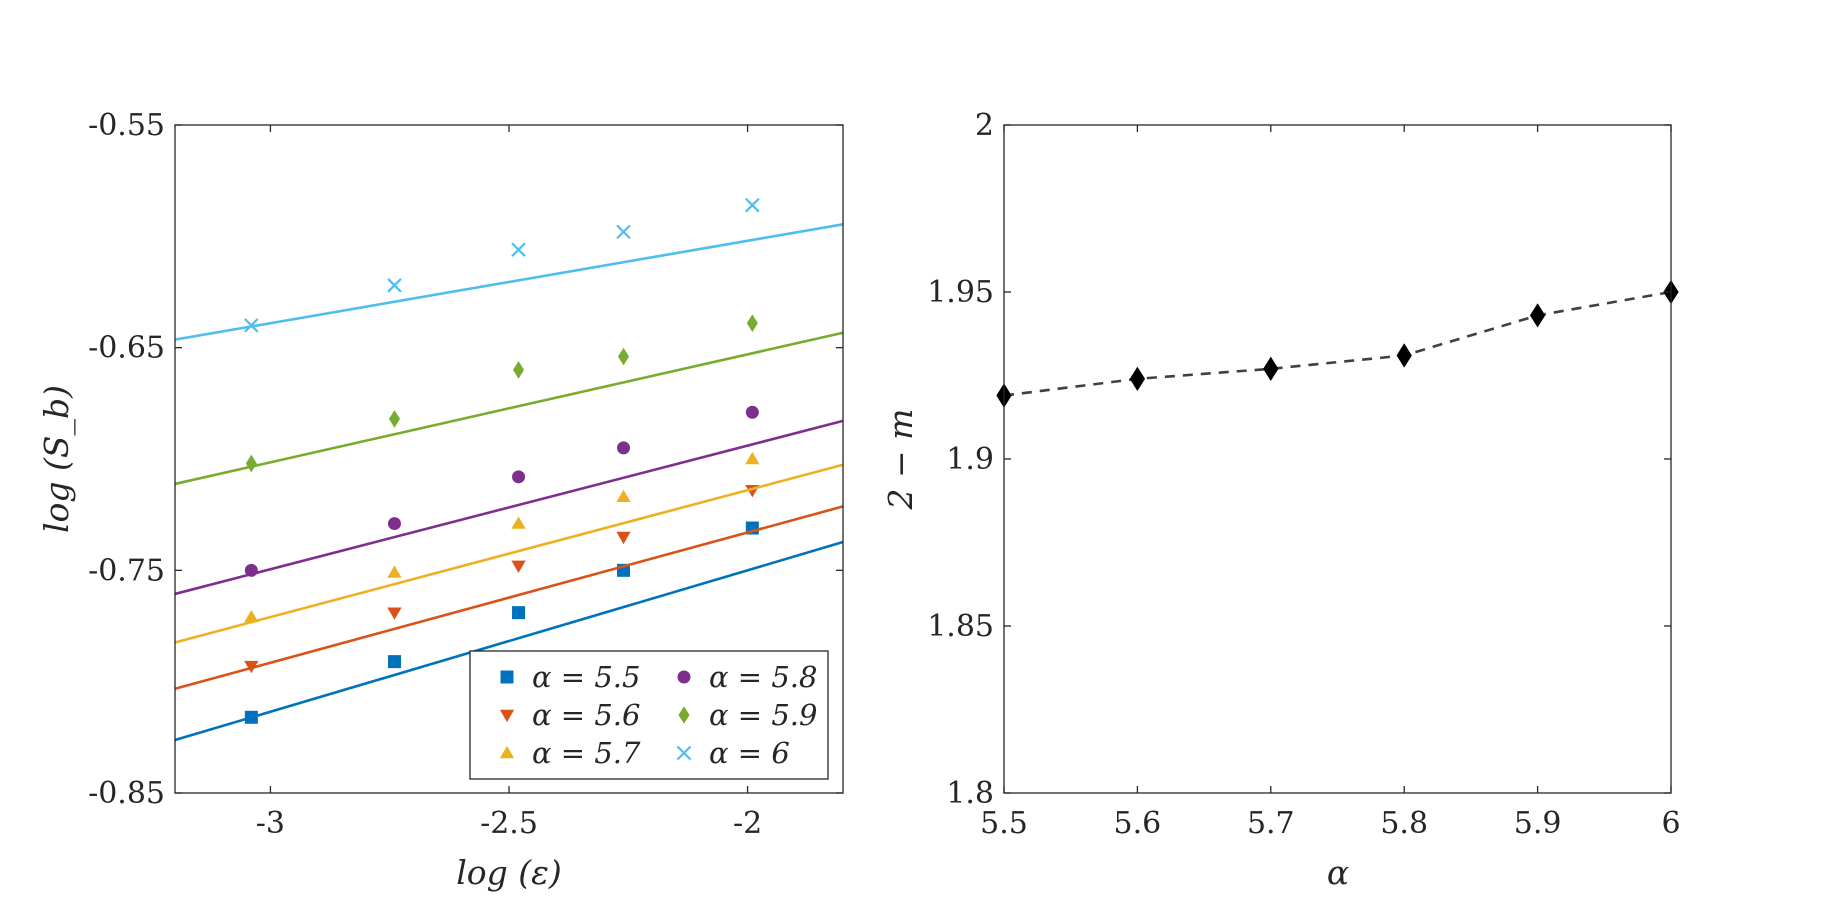 The width and height of the screenshot is (1827, 924). I want to click on legend-box, so click(649, 715).